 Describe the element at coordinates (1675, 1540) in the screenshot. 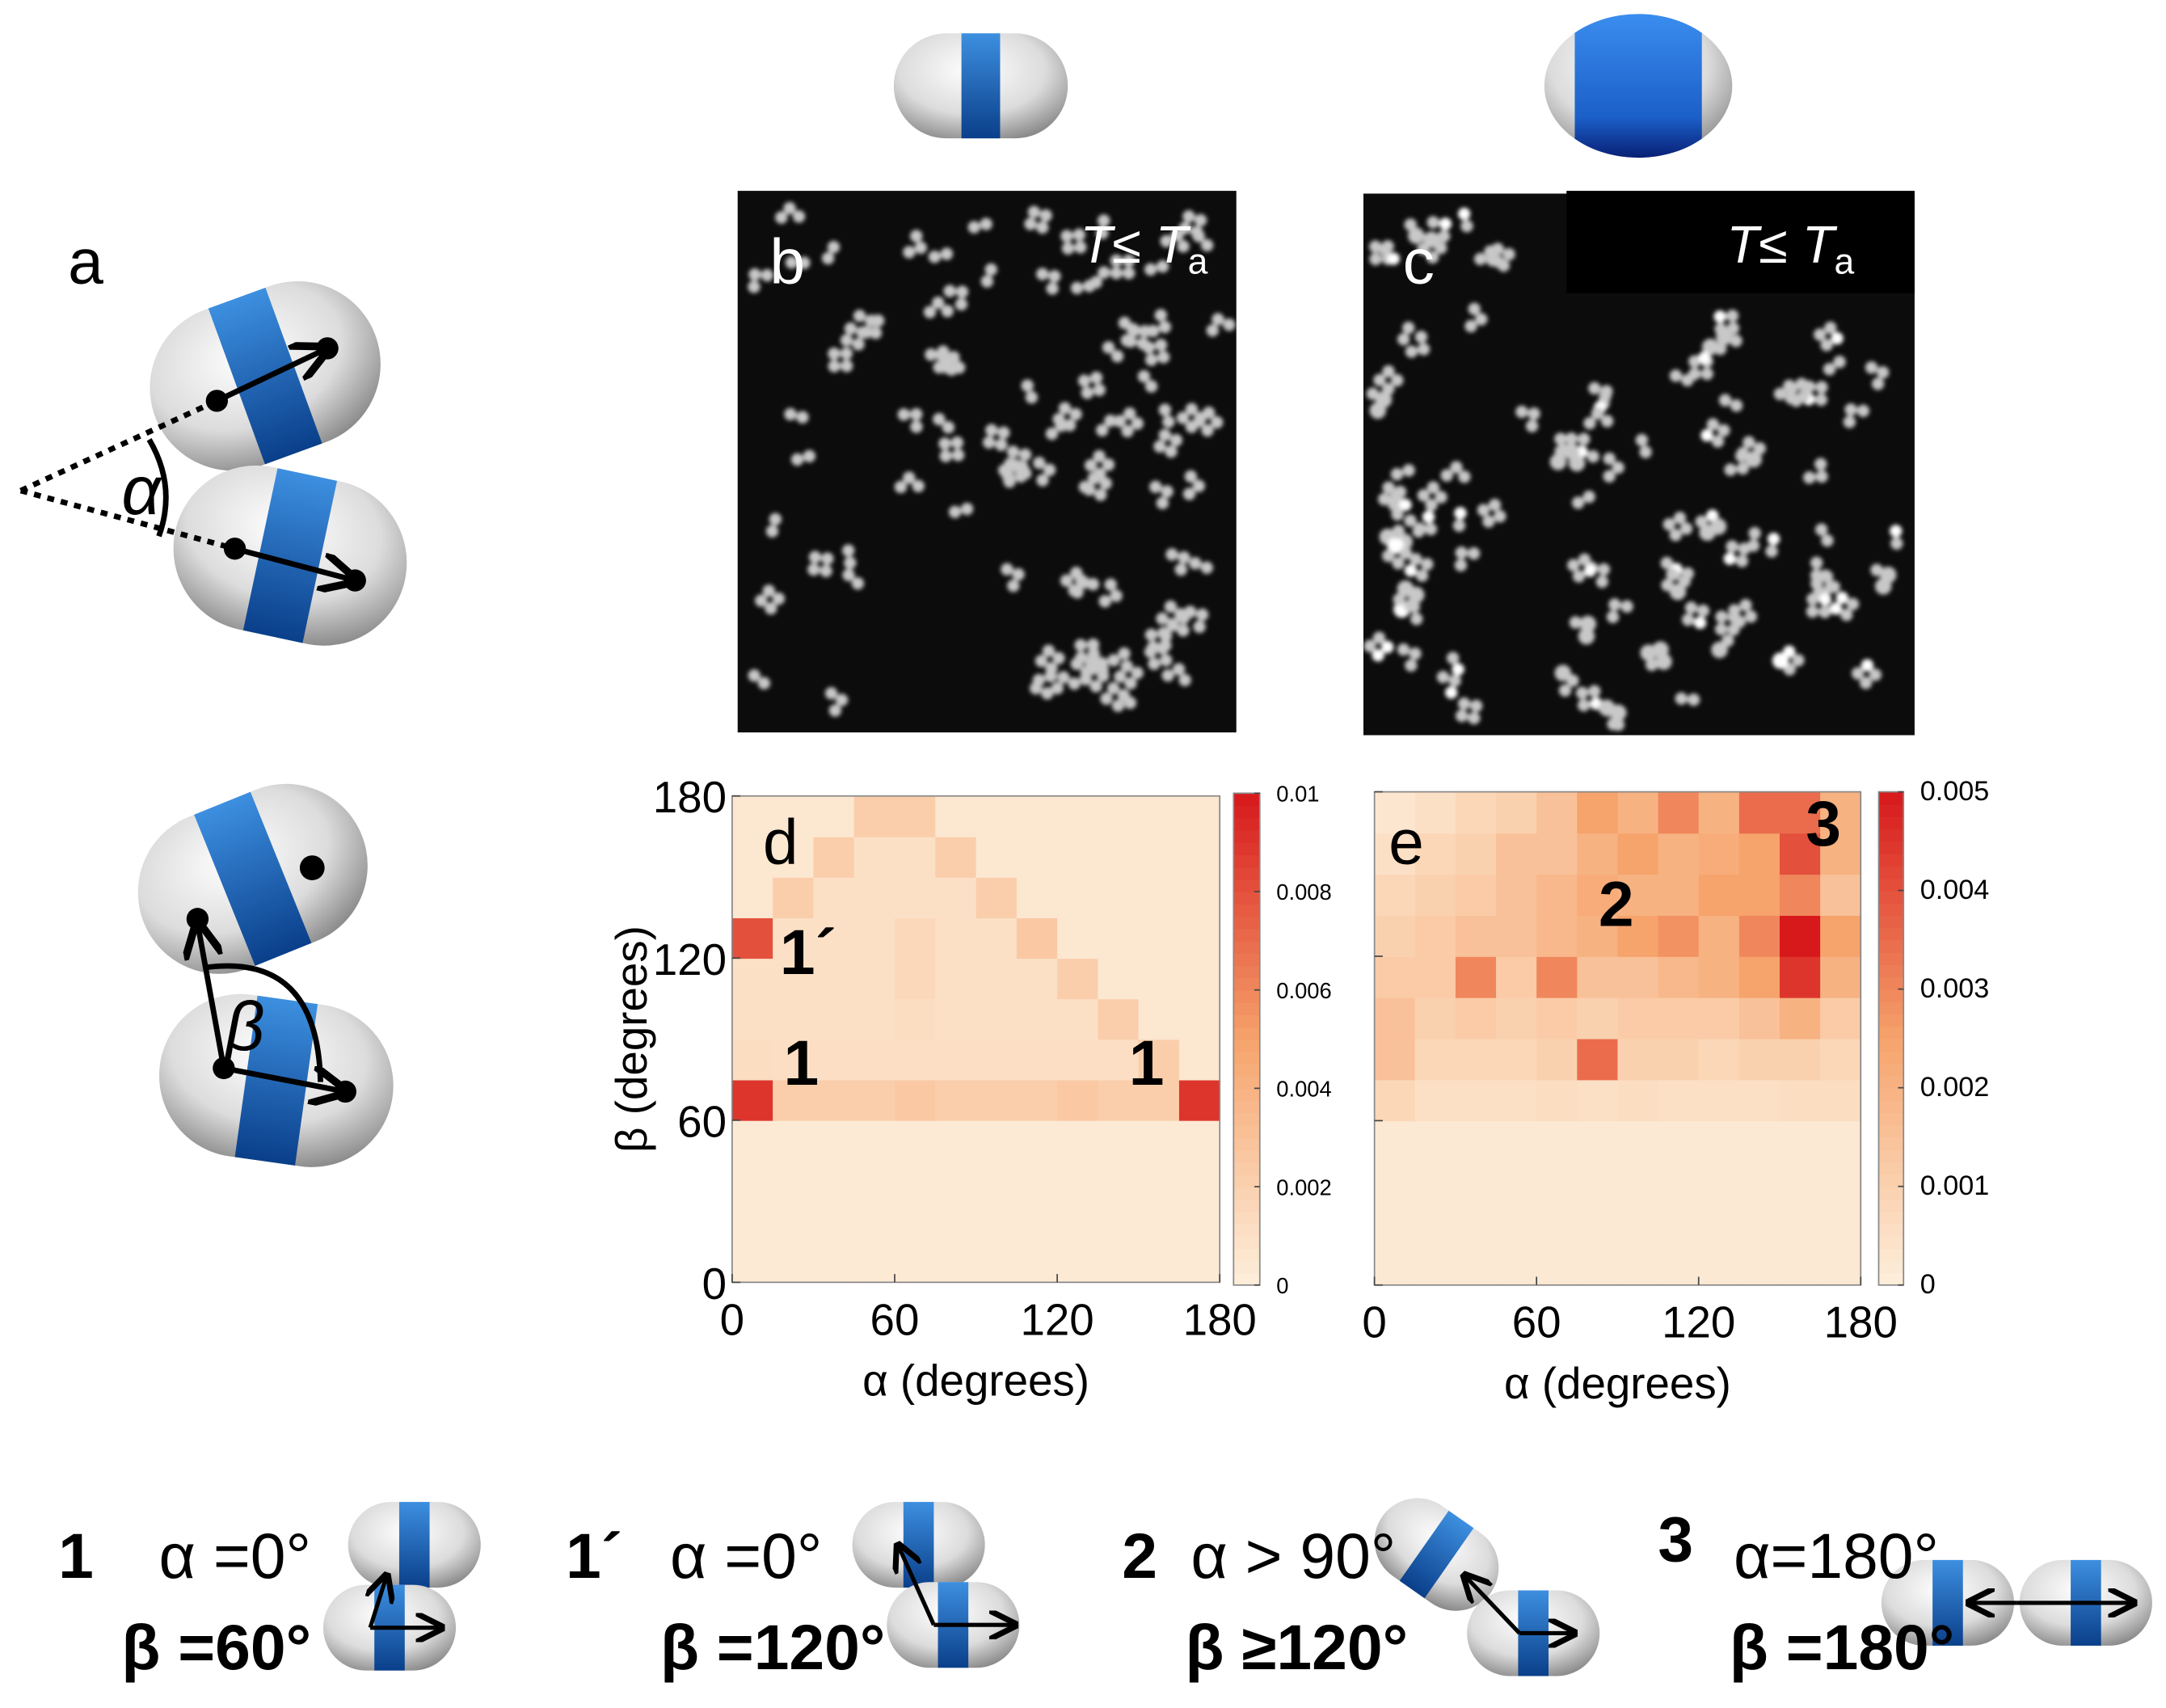

I see `config-label: 3` at that location.